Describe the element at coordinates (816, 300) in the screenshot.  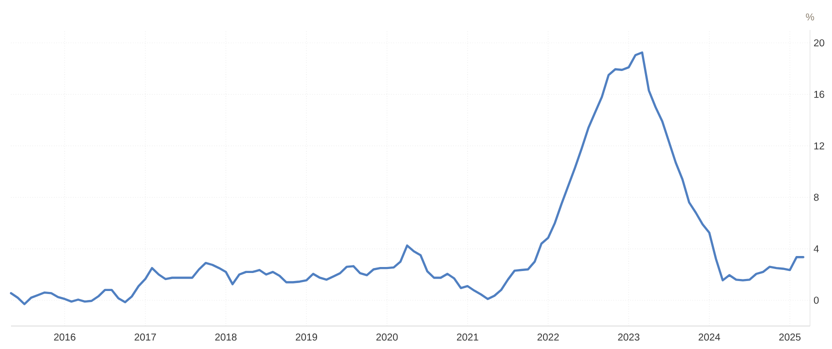
I see `y-tick-label: 0` at that location.